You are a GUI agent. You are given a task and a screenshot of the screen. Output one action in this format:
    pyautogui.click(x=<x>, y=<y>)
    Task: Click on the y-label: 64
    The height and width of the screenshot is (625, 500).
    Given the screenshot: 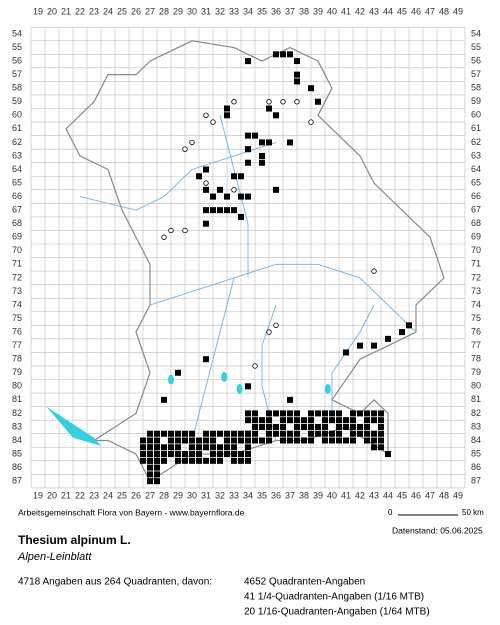 What is the action you would take?
    pyautogui.click(x=476, y=169)
    